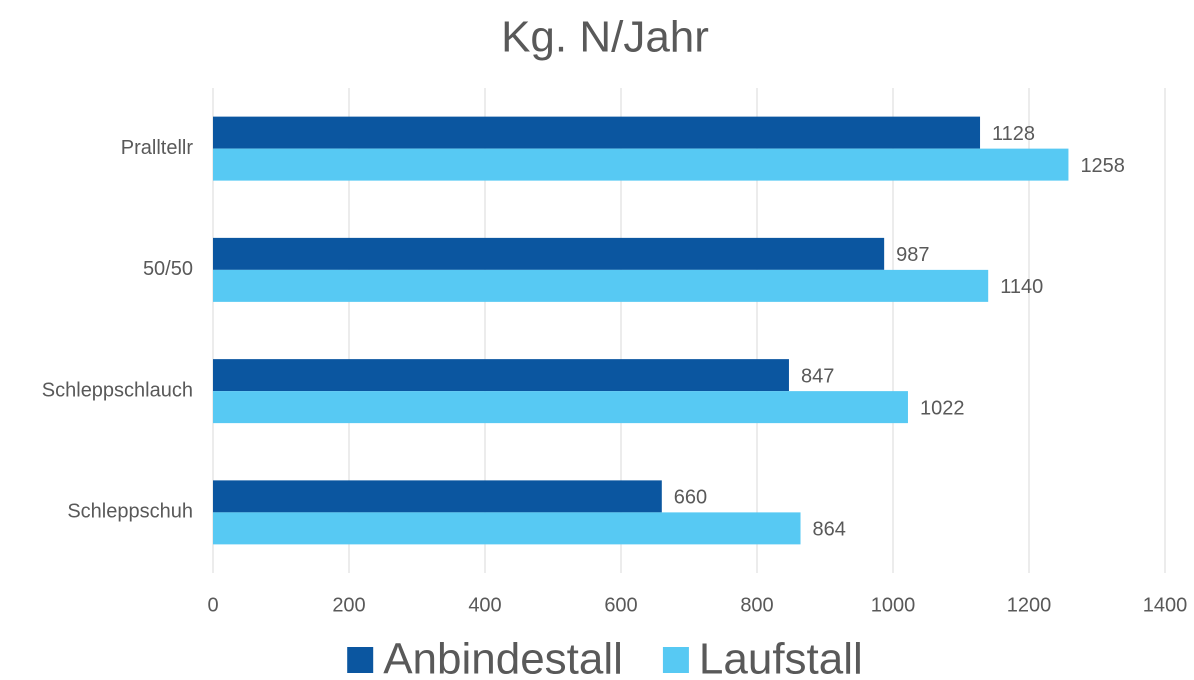  Describe the element at coordinates (756, 605) in the screenshot. I see `x-tick-label: 800` at that location.